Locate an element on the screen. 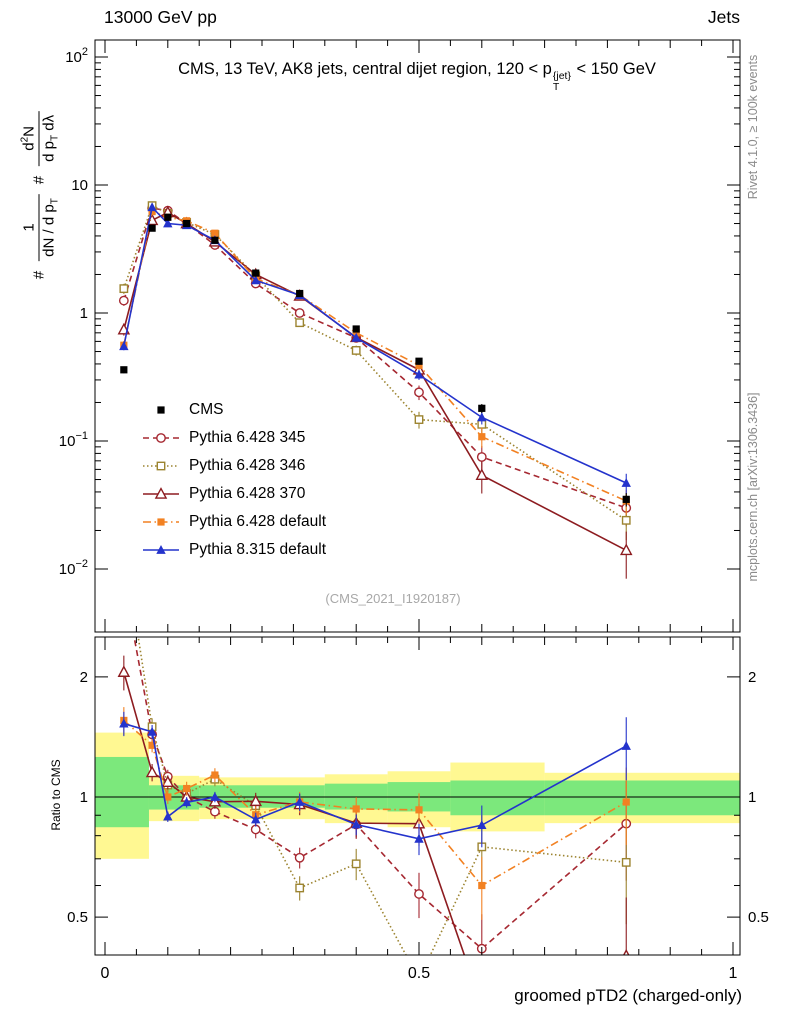  hash-symbol: # is located at coordinates (39, 275).